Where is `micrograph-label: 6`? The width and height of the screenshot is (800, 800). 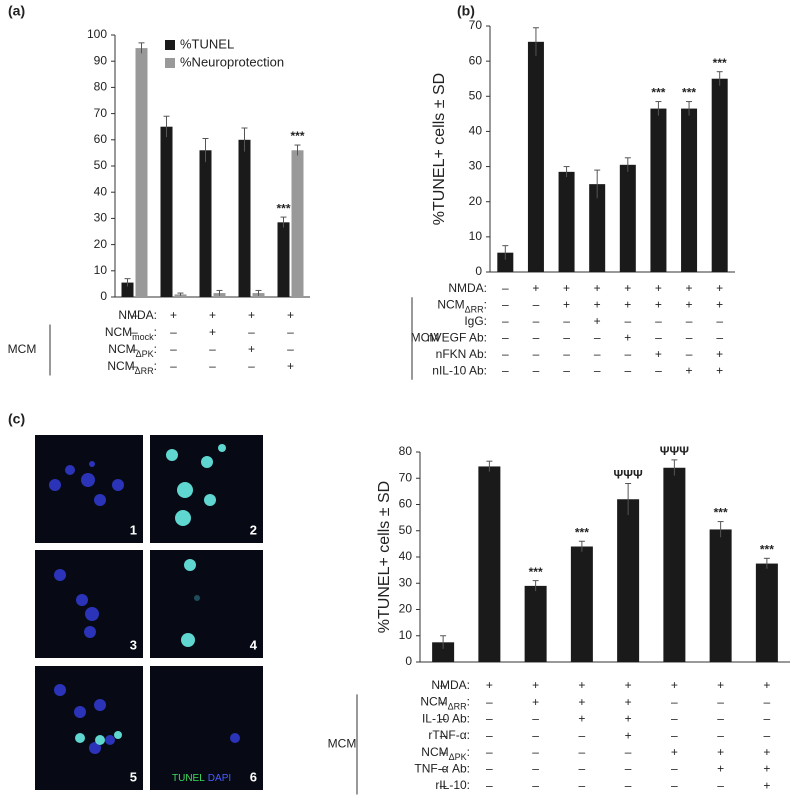
micrograph-label: 6 is located at coordinates (253, 776).